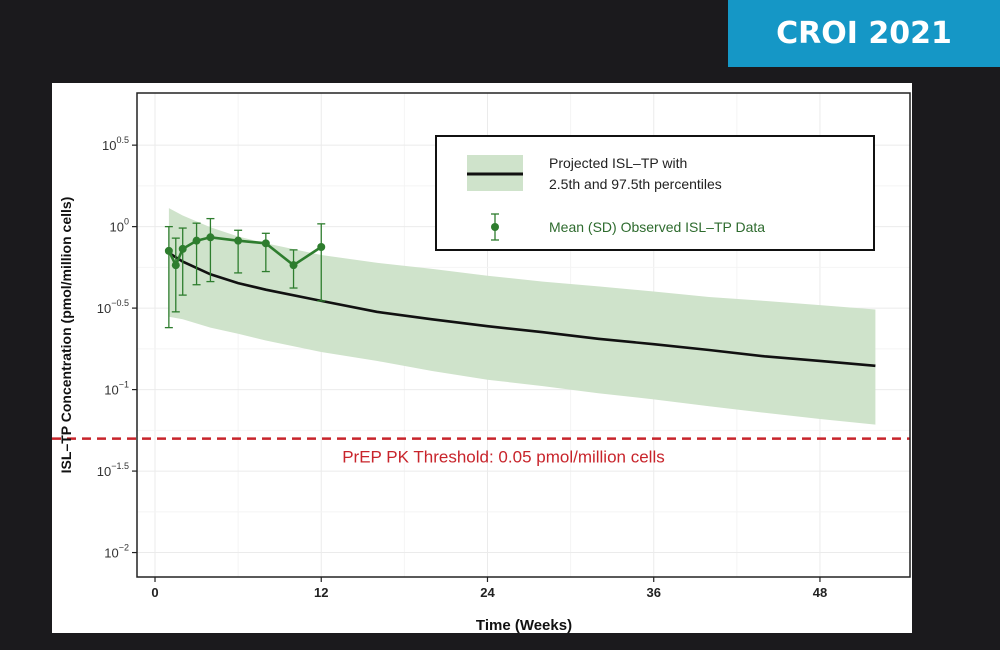 This screenshot has width=1000, height=650. I want to click on y-tick-label: 10⁰, so click(119, 226).